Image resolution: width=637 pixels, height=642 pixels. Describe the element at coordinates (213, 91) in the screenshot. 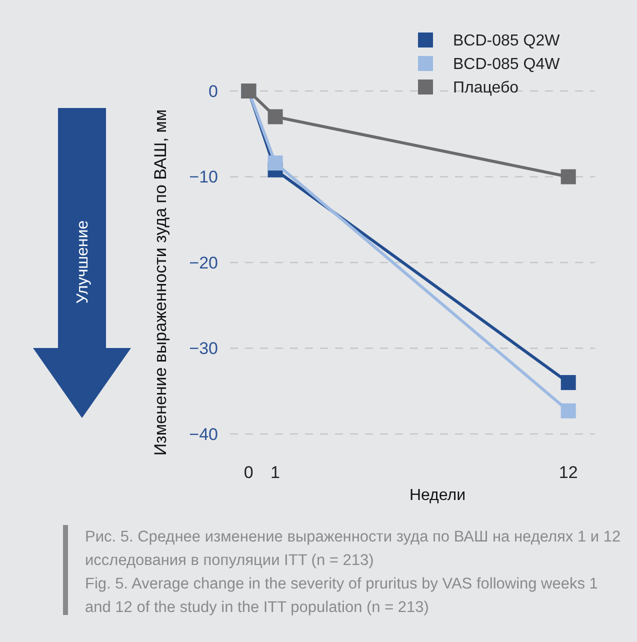

I see `y-tick-label: 0` at that location.